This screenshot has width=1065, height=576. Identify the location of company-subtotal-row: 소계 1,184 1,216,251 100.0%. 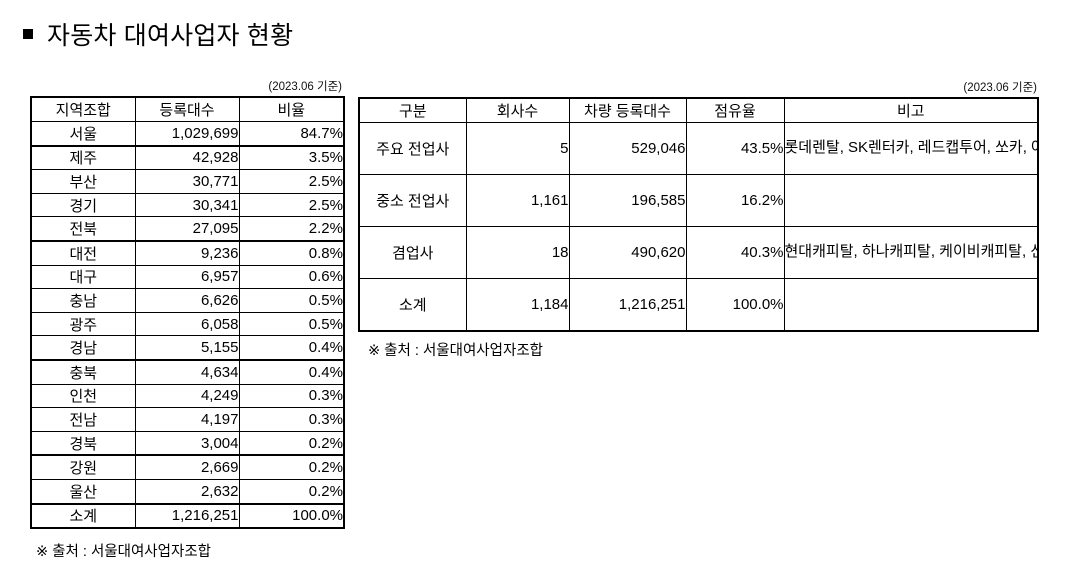
(698, 305).